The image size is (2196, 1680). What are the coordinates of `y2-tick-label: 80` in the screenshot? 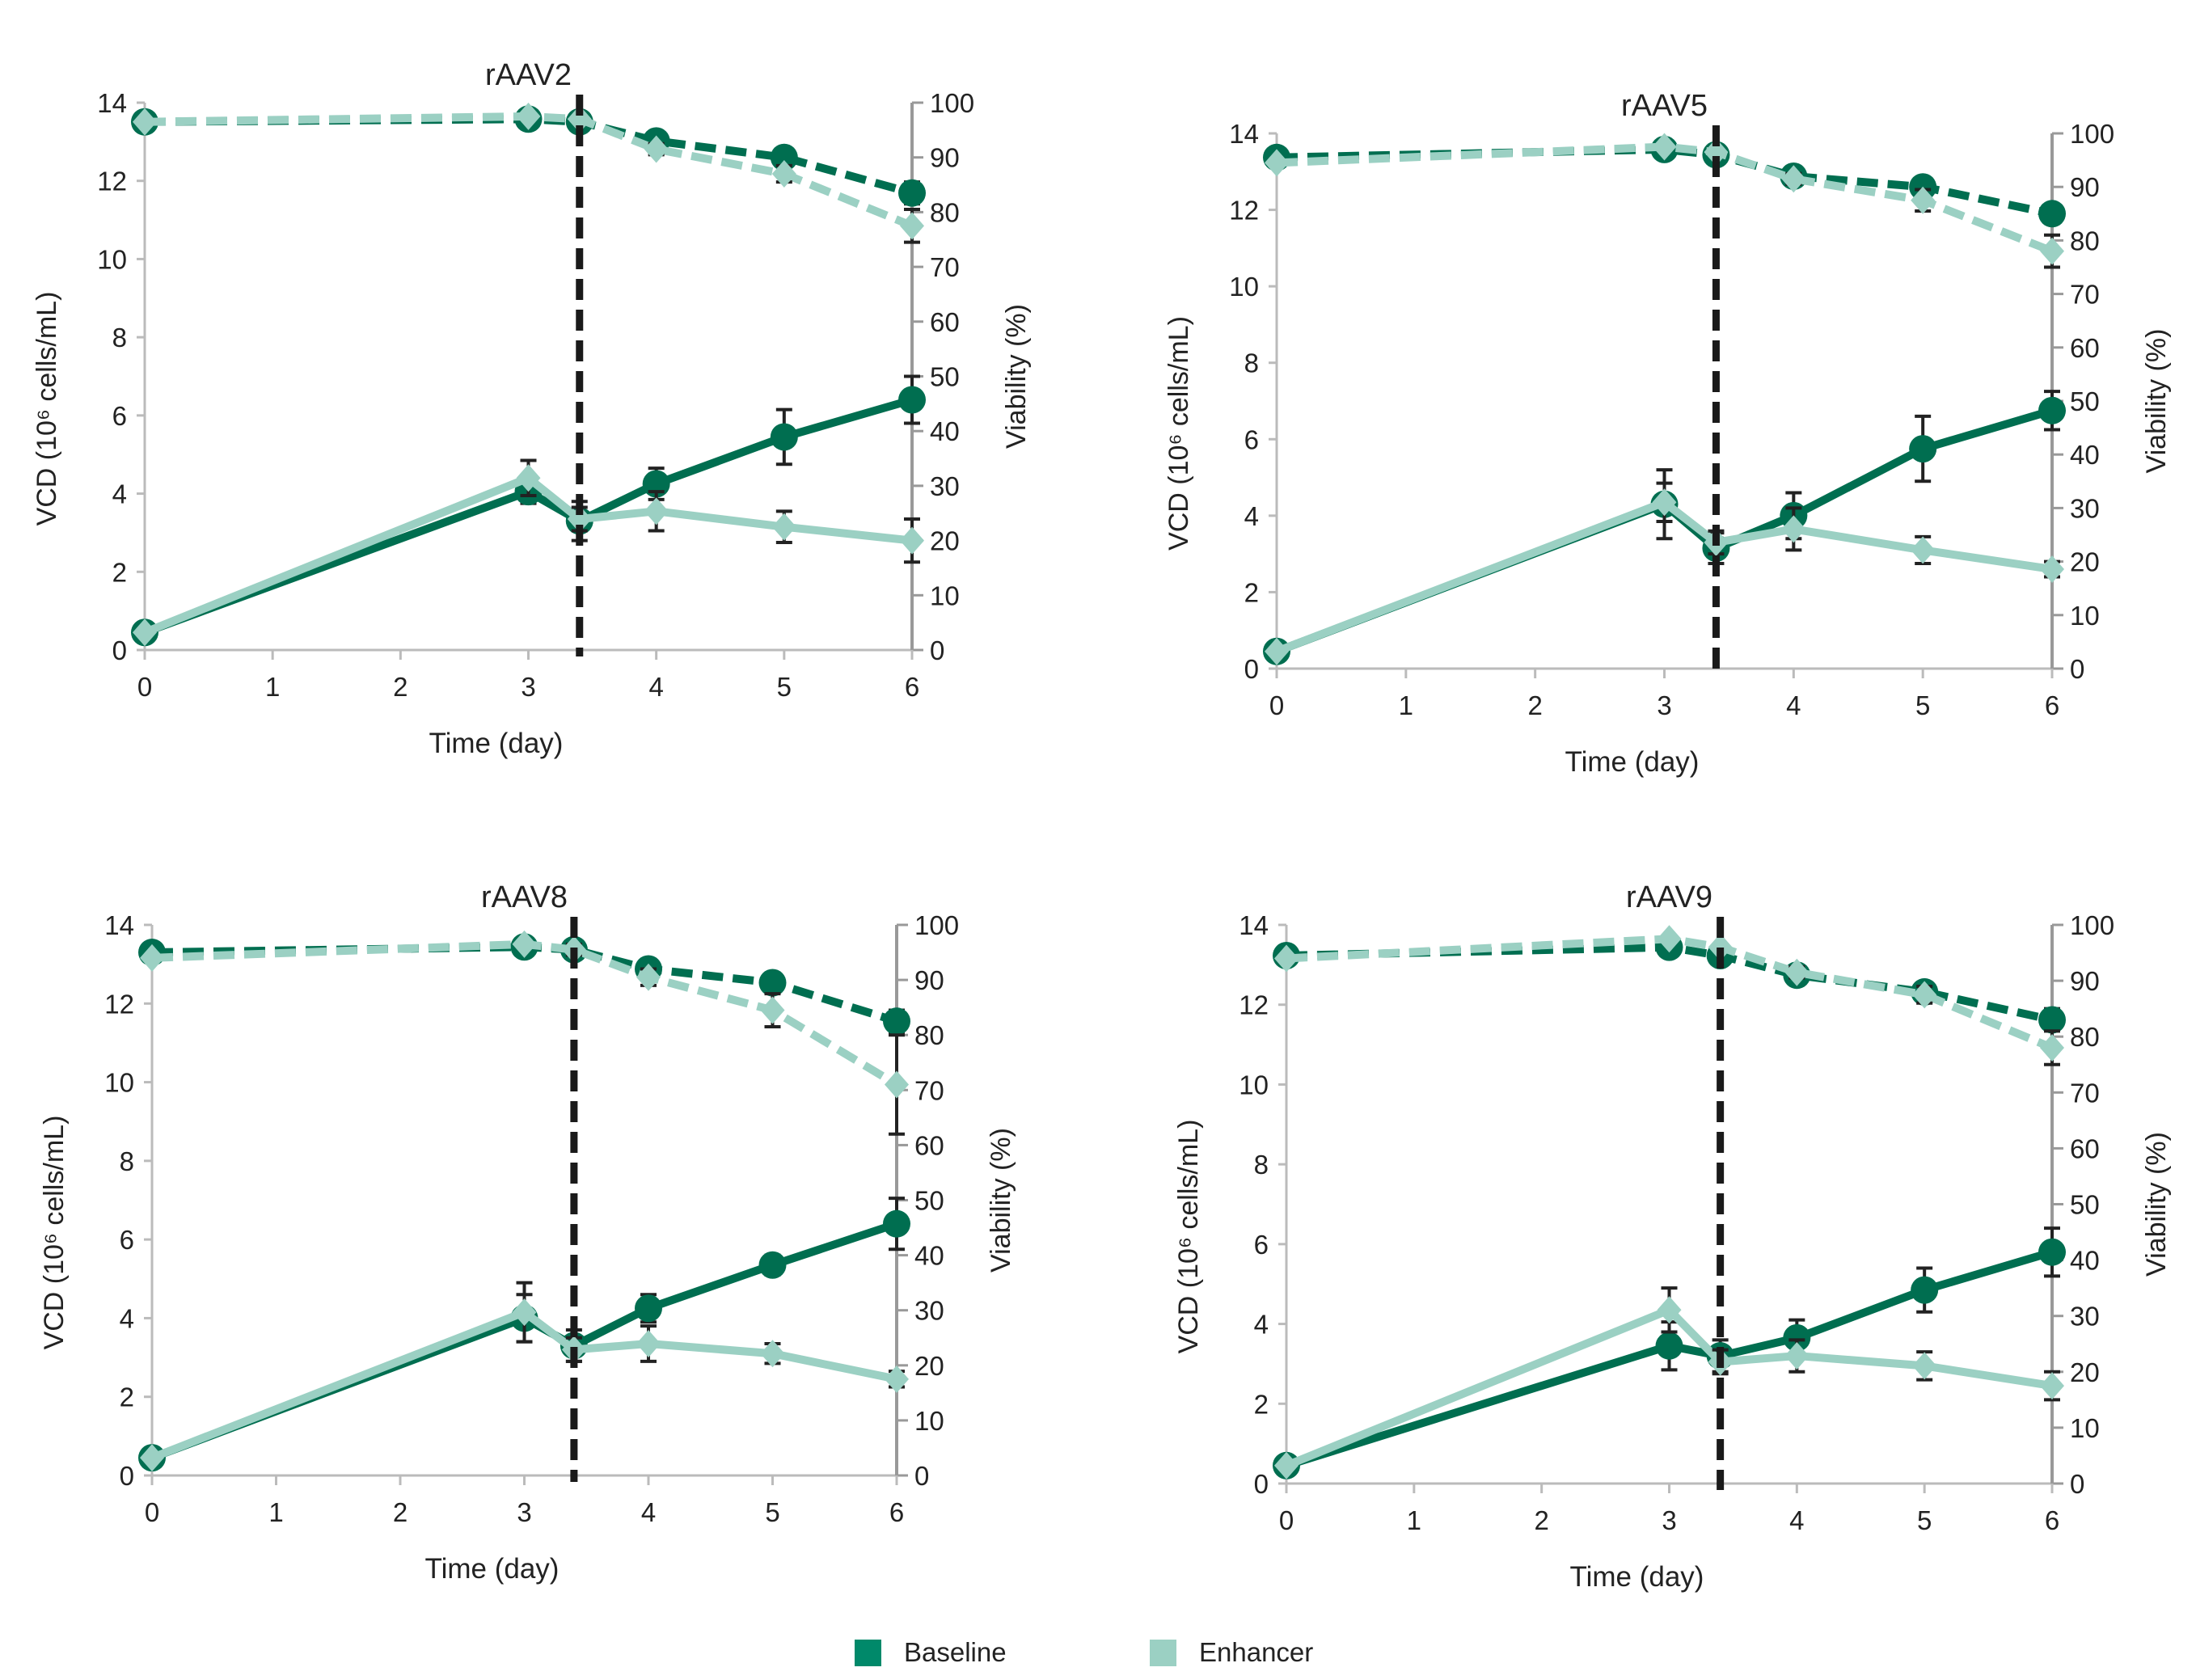 It's located at (2085, 1037).